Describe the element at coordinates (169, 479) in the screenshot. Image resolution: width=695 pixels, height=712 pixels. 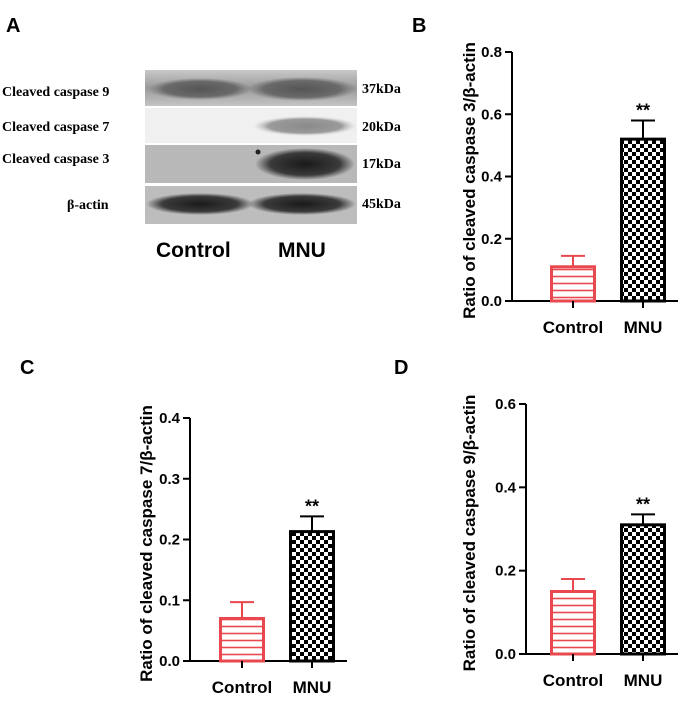
I see `y-tick-label: 0.3` at that location.